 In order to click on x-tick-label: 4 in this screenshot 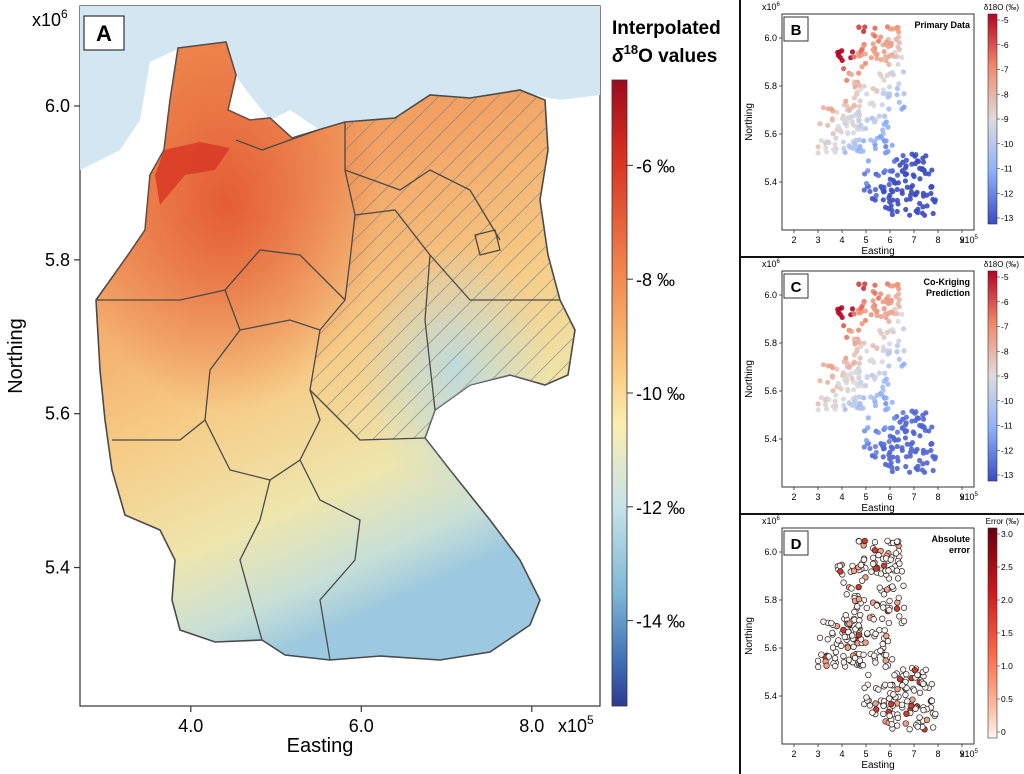, I will do `click(841, 240)`.